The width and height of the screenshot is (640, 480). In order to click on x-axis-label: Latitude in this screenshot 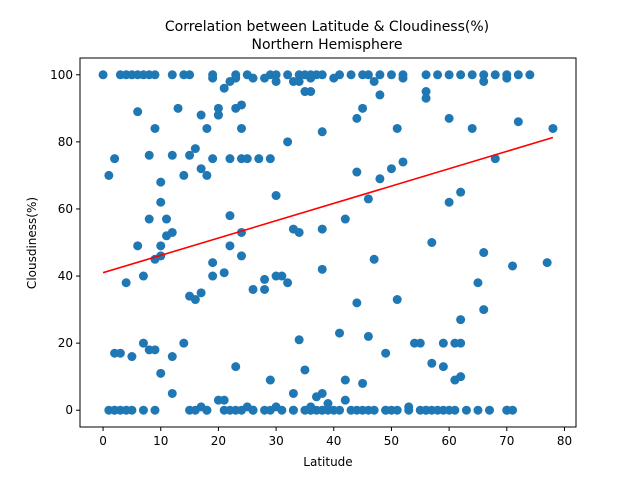, I will do `click(327, 462)`.